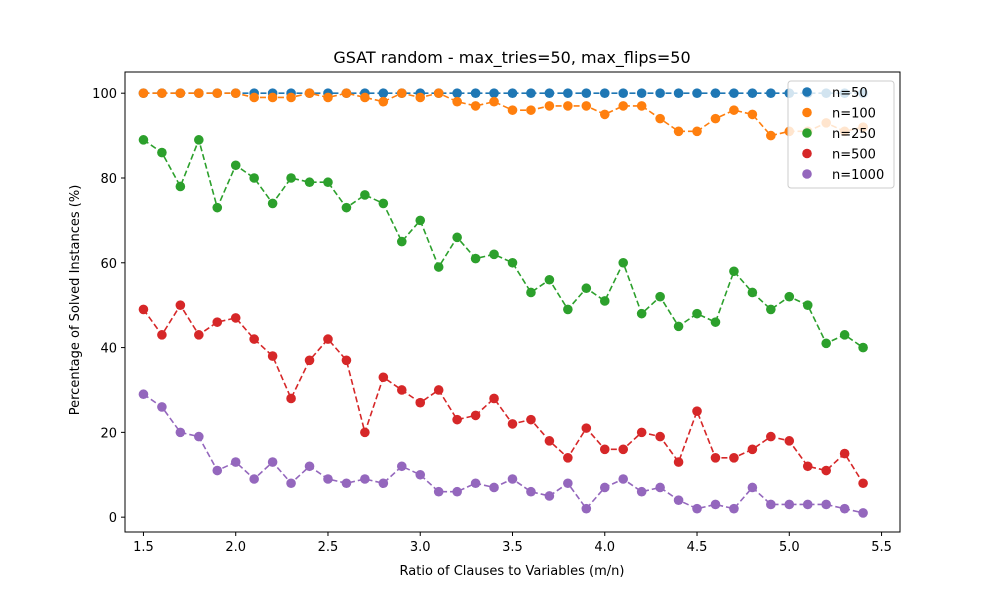 The height and width of the screenshot is (600, 1000). I want to click on legend-label: n=100, so click(854, 114).